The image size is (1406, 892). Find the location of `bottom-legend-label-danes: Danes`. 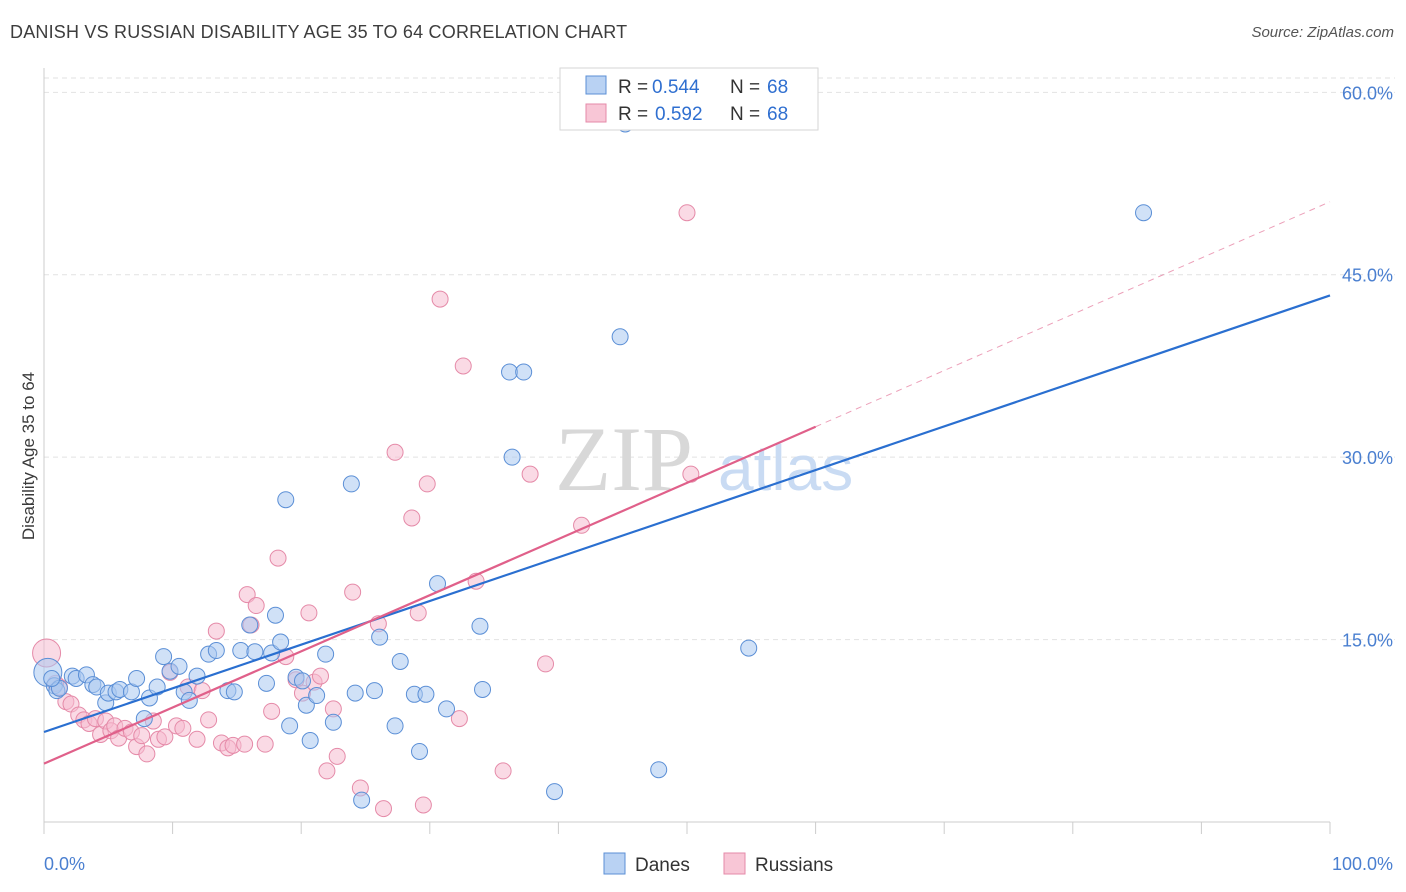

bottom-legend-label-danes: Danes is located at coordinates (662, 865).